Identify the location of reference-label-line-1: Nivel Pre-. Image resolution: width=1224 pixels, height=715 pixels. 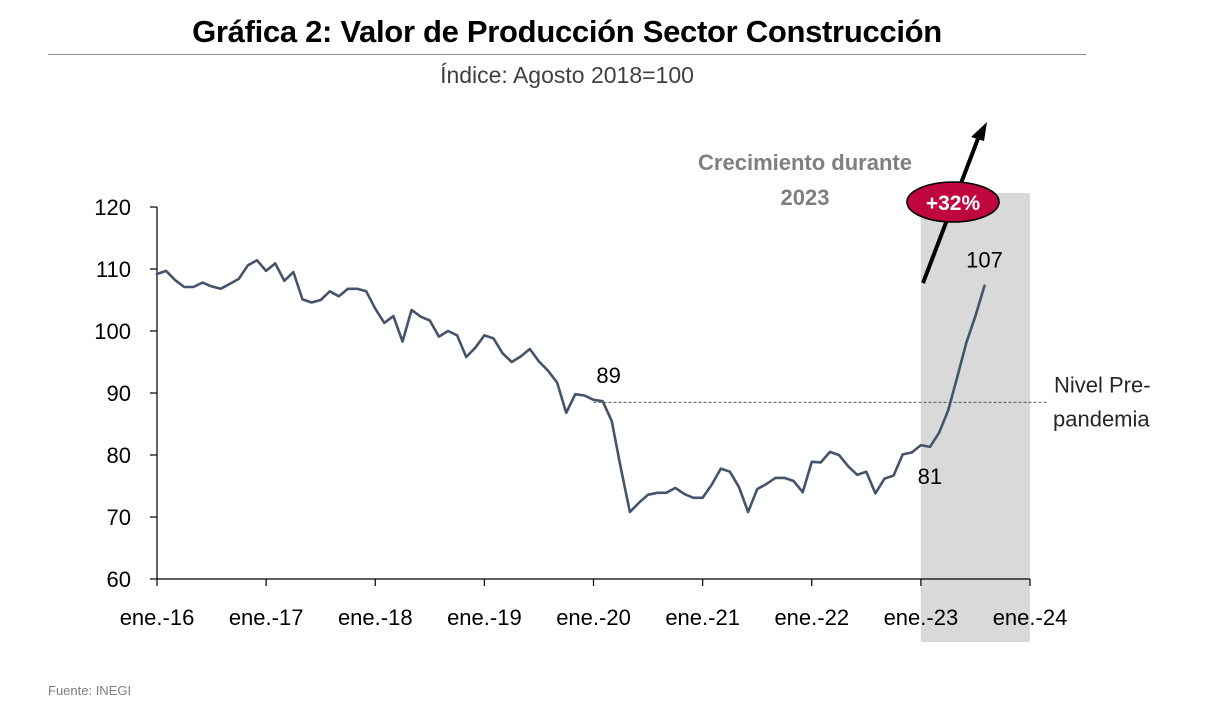
(1102, 384).